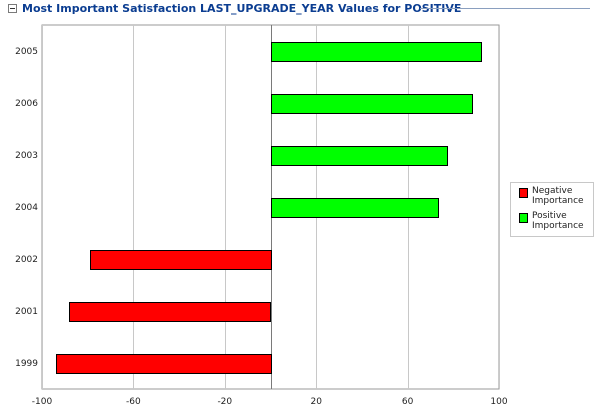 The image size is (594, 413). Describe the element at coordinates (42, 402) in the screenshot. I see `x-tick-label-0: -100` at that location.